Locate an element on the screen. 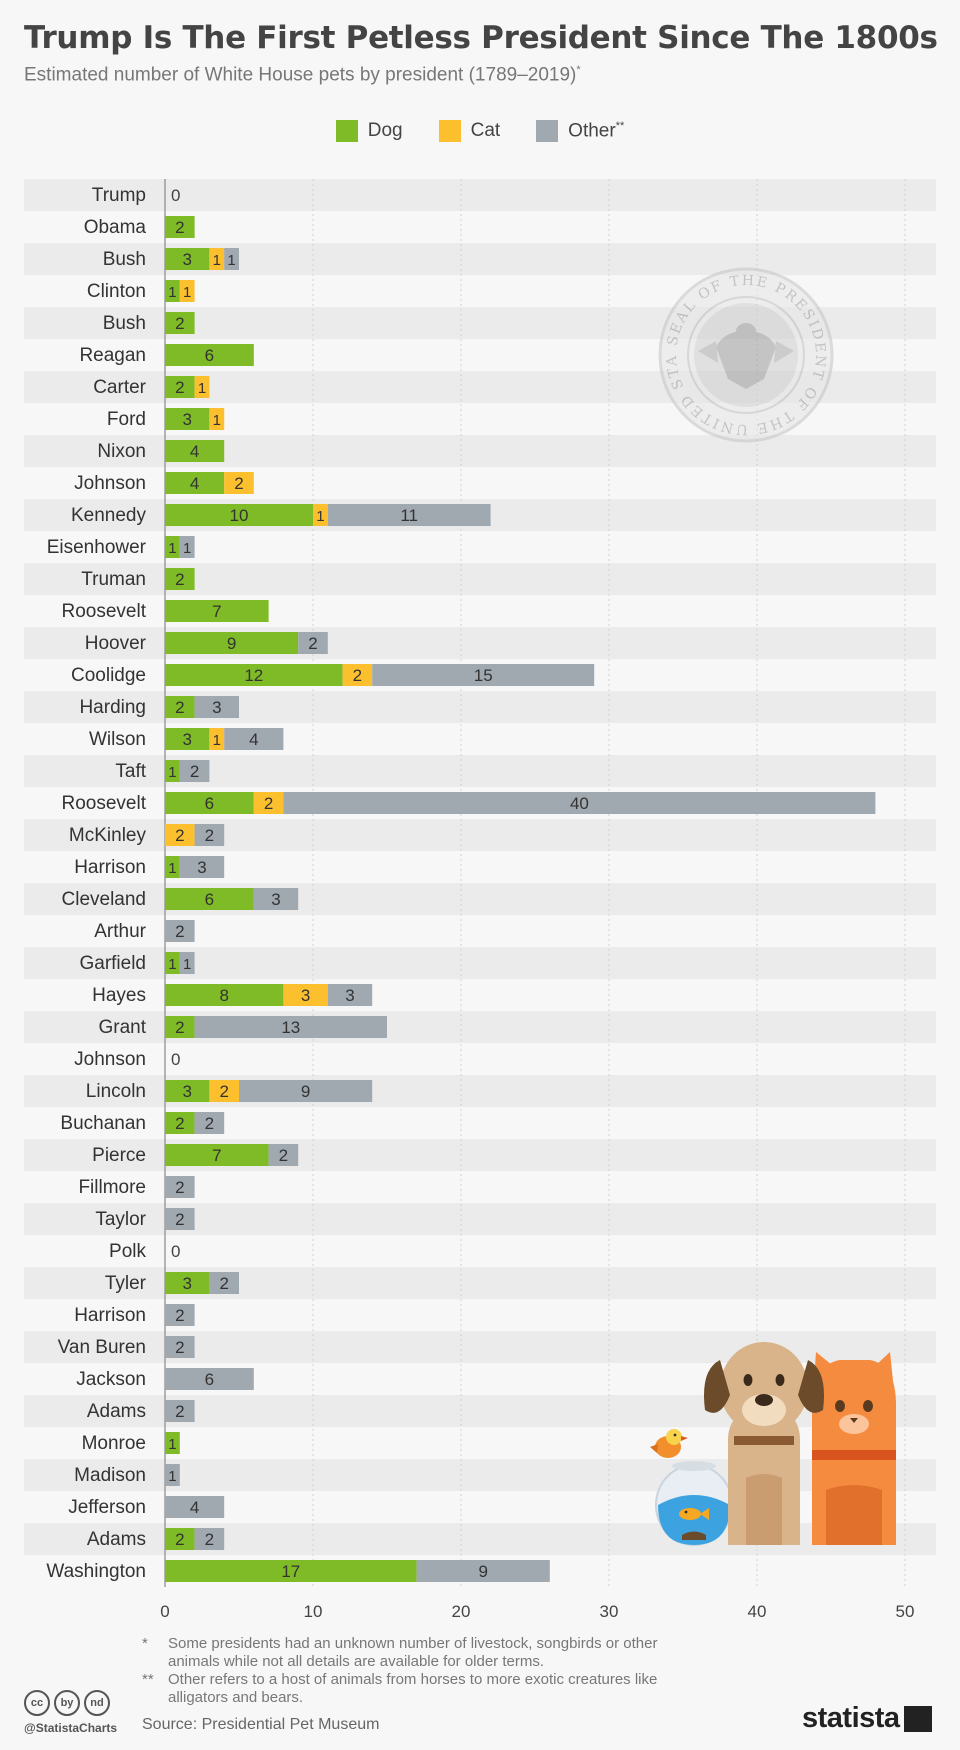 This screenshot has height=1750, width=960. subtitle-mark: * is located at coordinates (578, 70).